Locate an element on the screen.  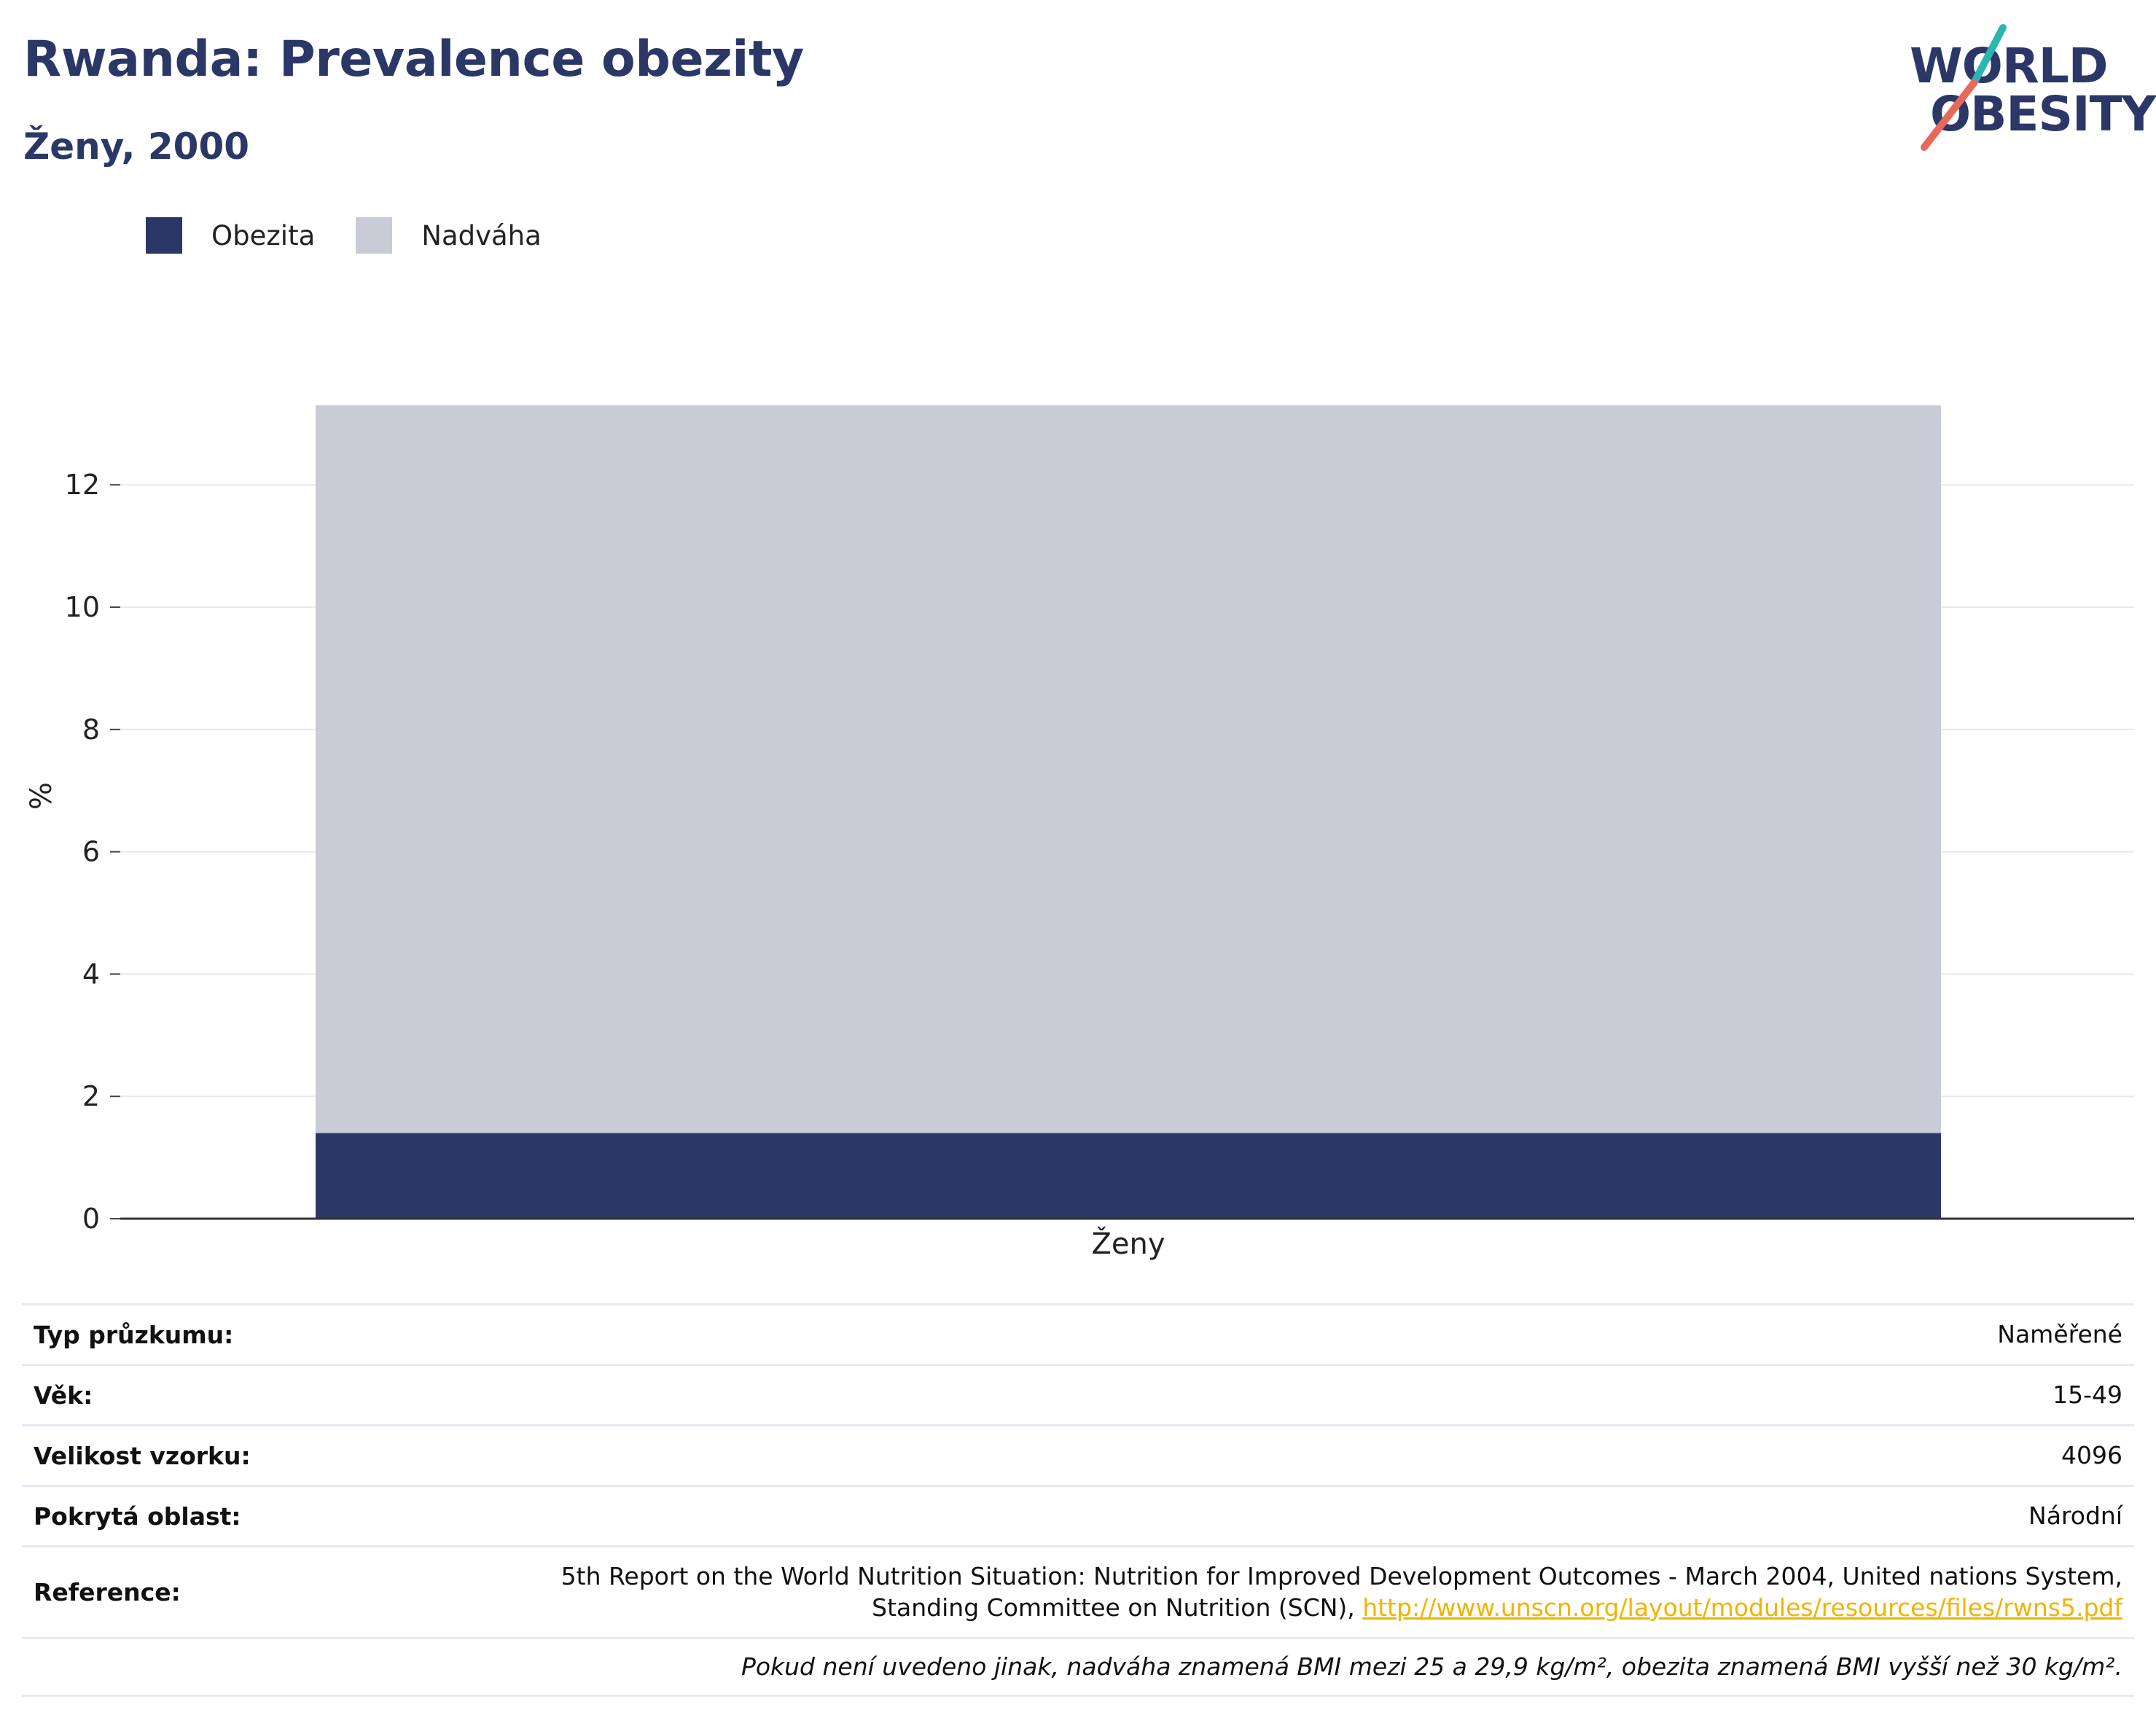
bar-obesity is located at coordinates (1128, 1176).